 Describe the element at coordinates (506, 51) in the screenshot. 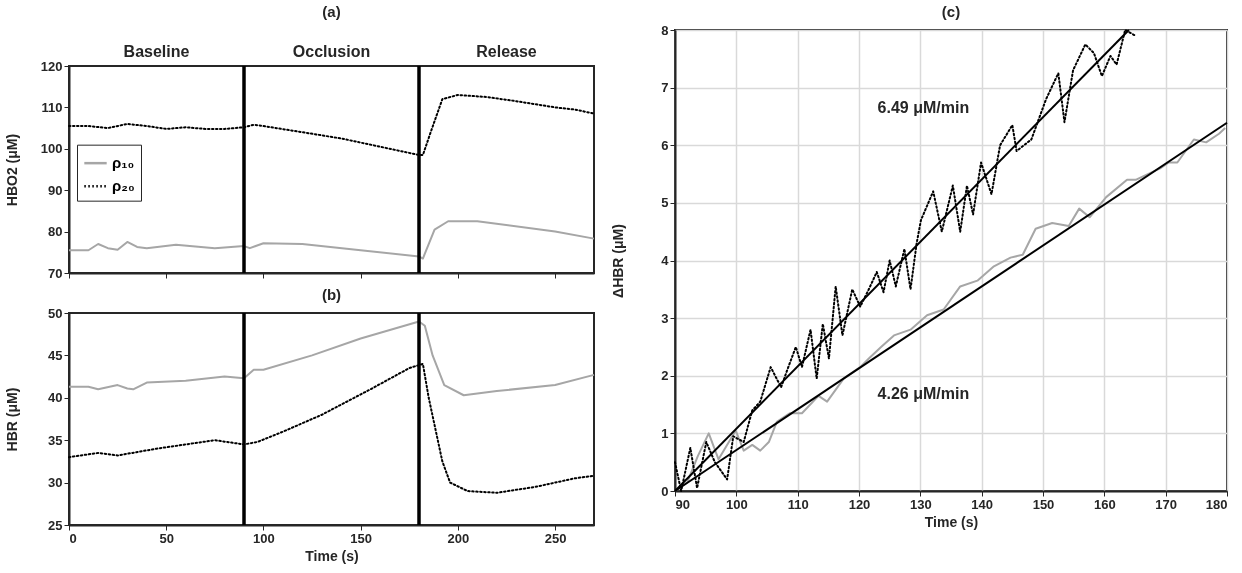

I see `text: Release` at that location.